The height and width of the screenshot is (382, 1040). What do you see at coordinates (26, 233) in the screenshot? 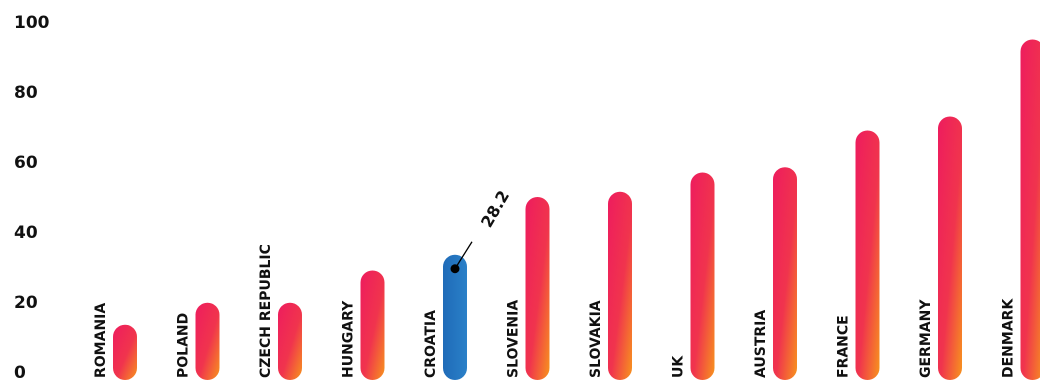
I see `y-tick-label: 40` at bounding box center [26, 233].